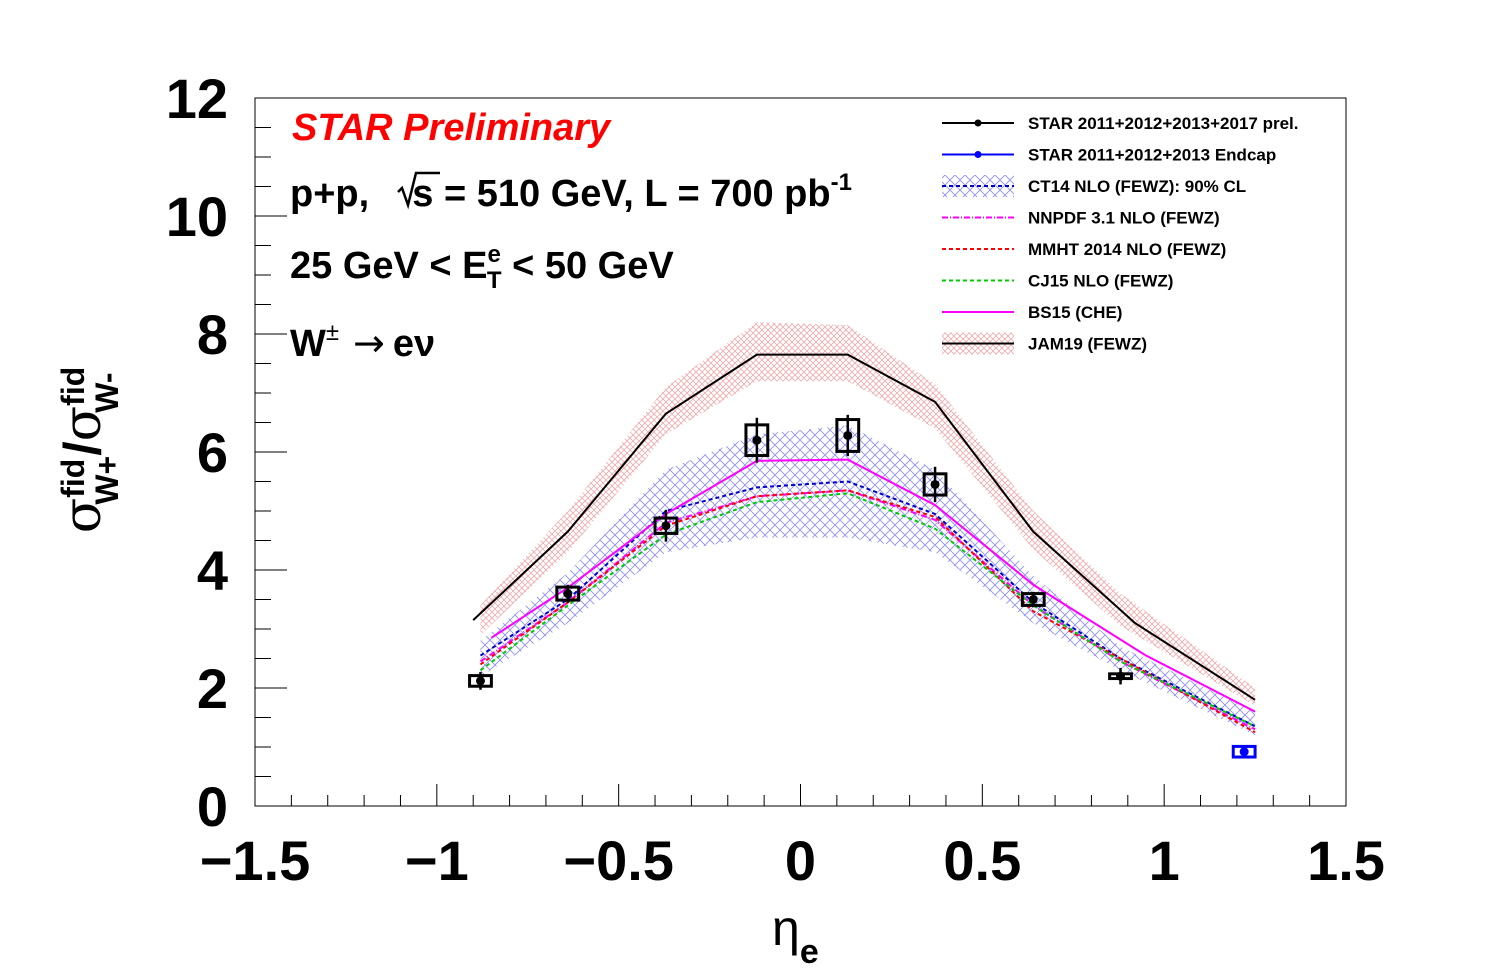  I want to click on y-tick-label: 8, so click(212, 334).